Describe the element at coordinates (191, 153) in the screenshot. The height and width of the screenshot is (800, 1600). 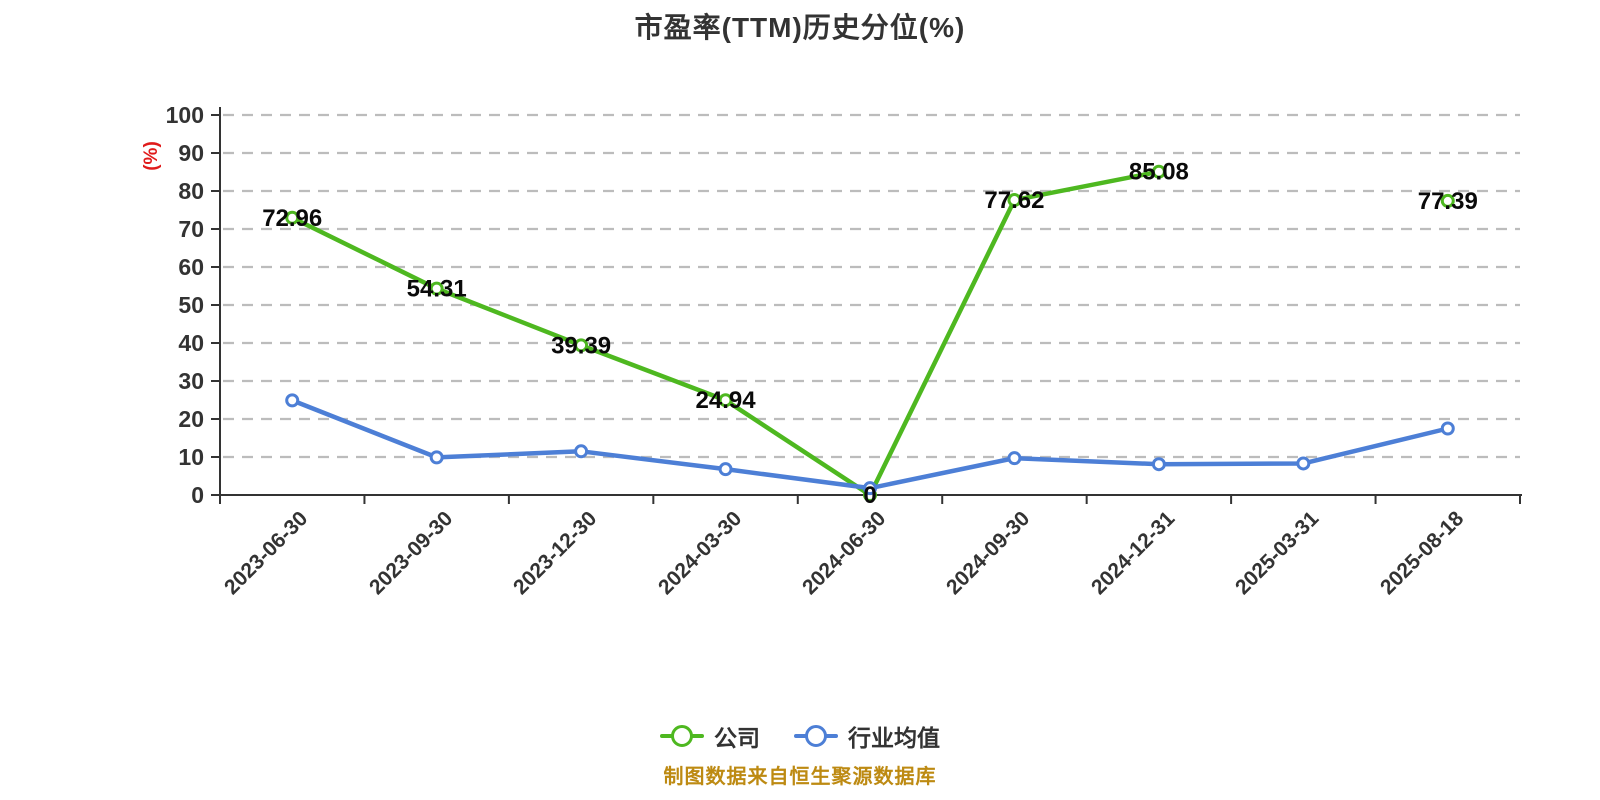
I see `y-axis-label: 90` at that location.